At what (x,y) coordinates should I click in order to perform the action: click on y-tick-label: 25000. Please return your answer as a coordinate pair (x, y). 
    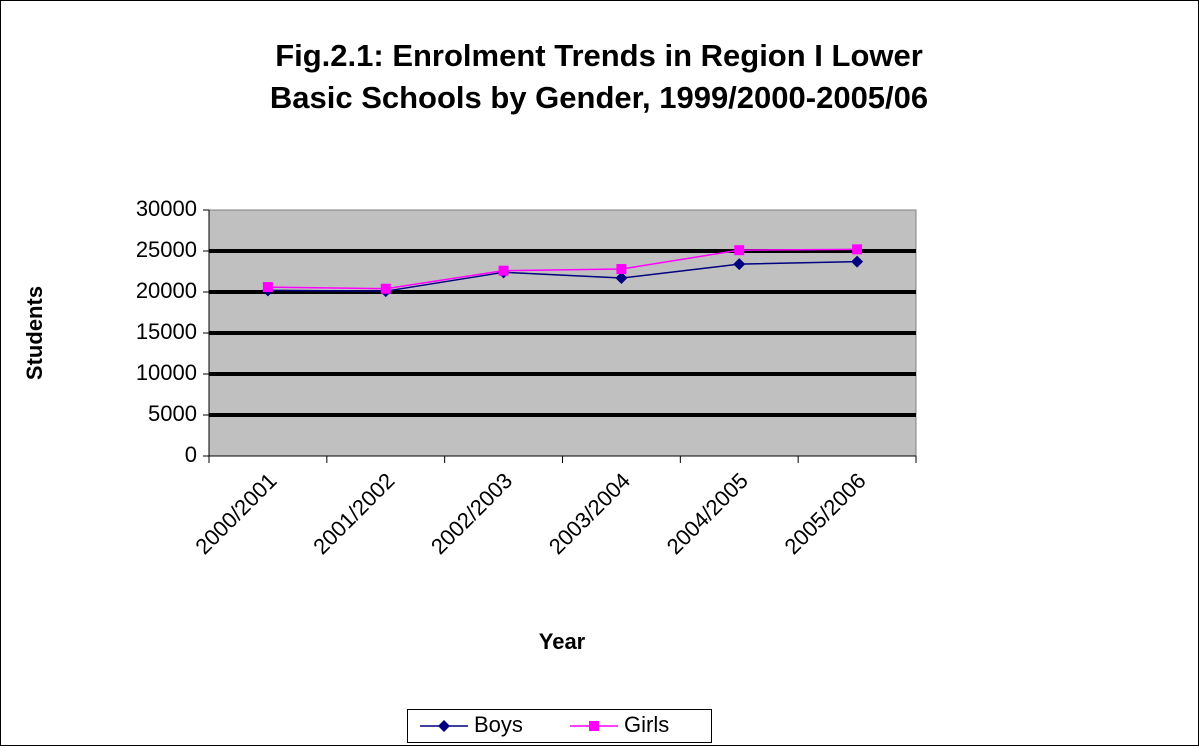
    Looking at the image, I should click on (166, 249).